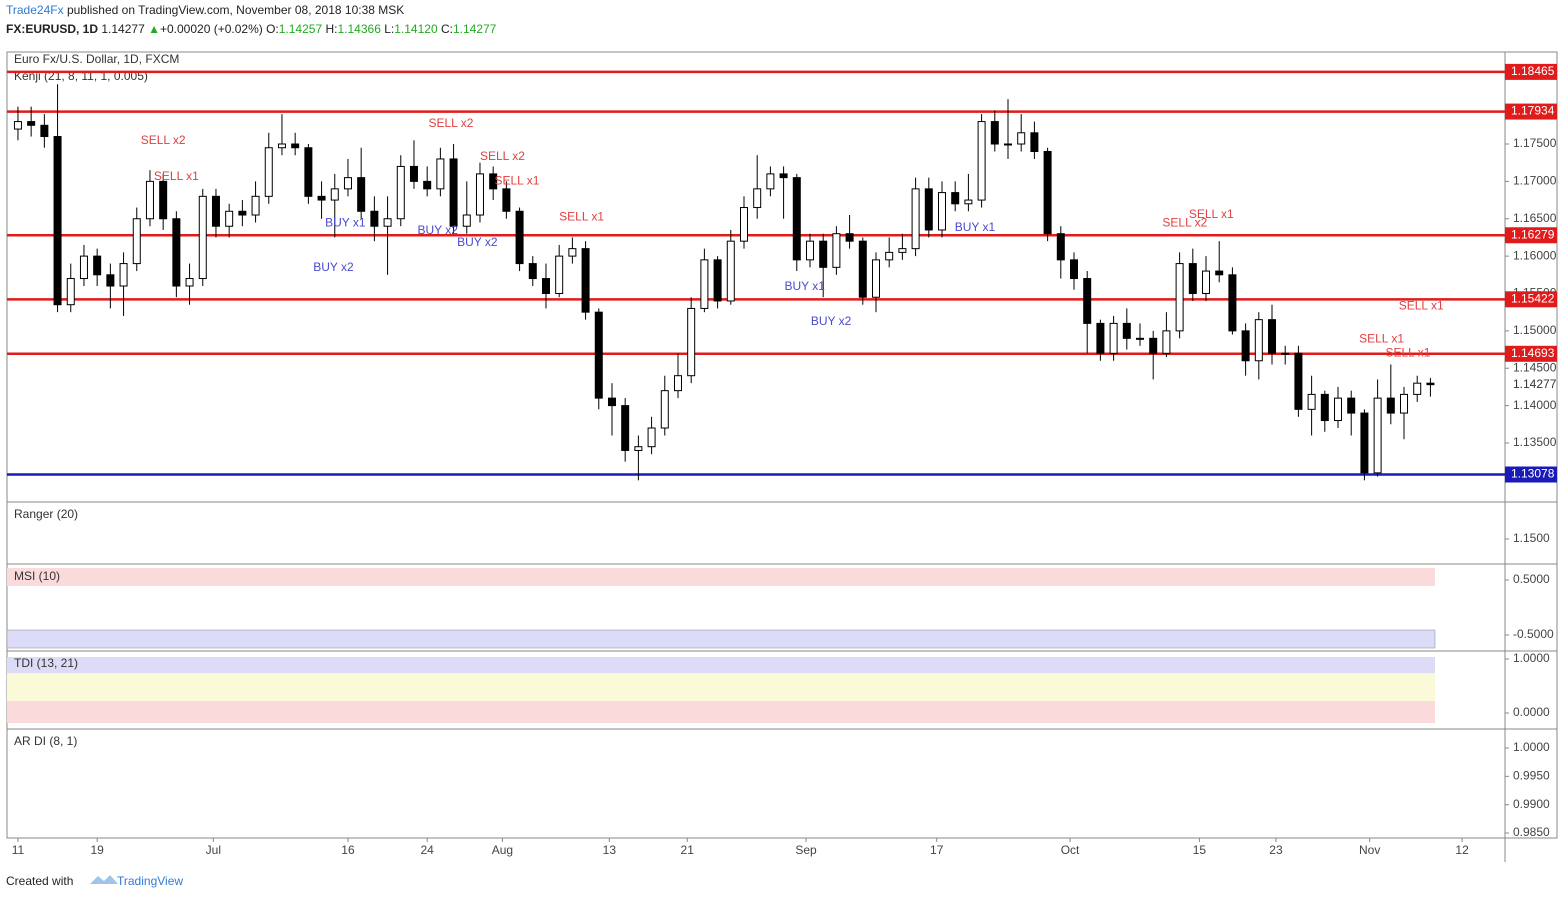 This screenshot has width=1565, height=904. Describe the element at coordinates (1533, 634) in the screenshot. I see `y-tick-label: -0.5000` at that location.